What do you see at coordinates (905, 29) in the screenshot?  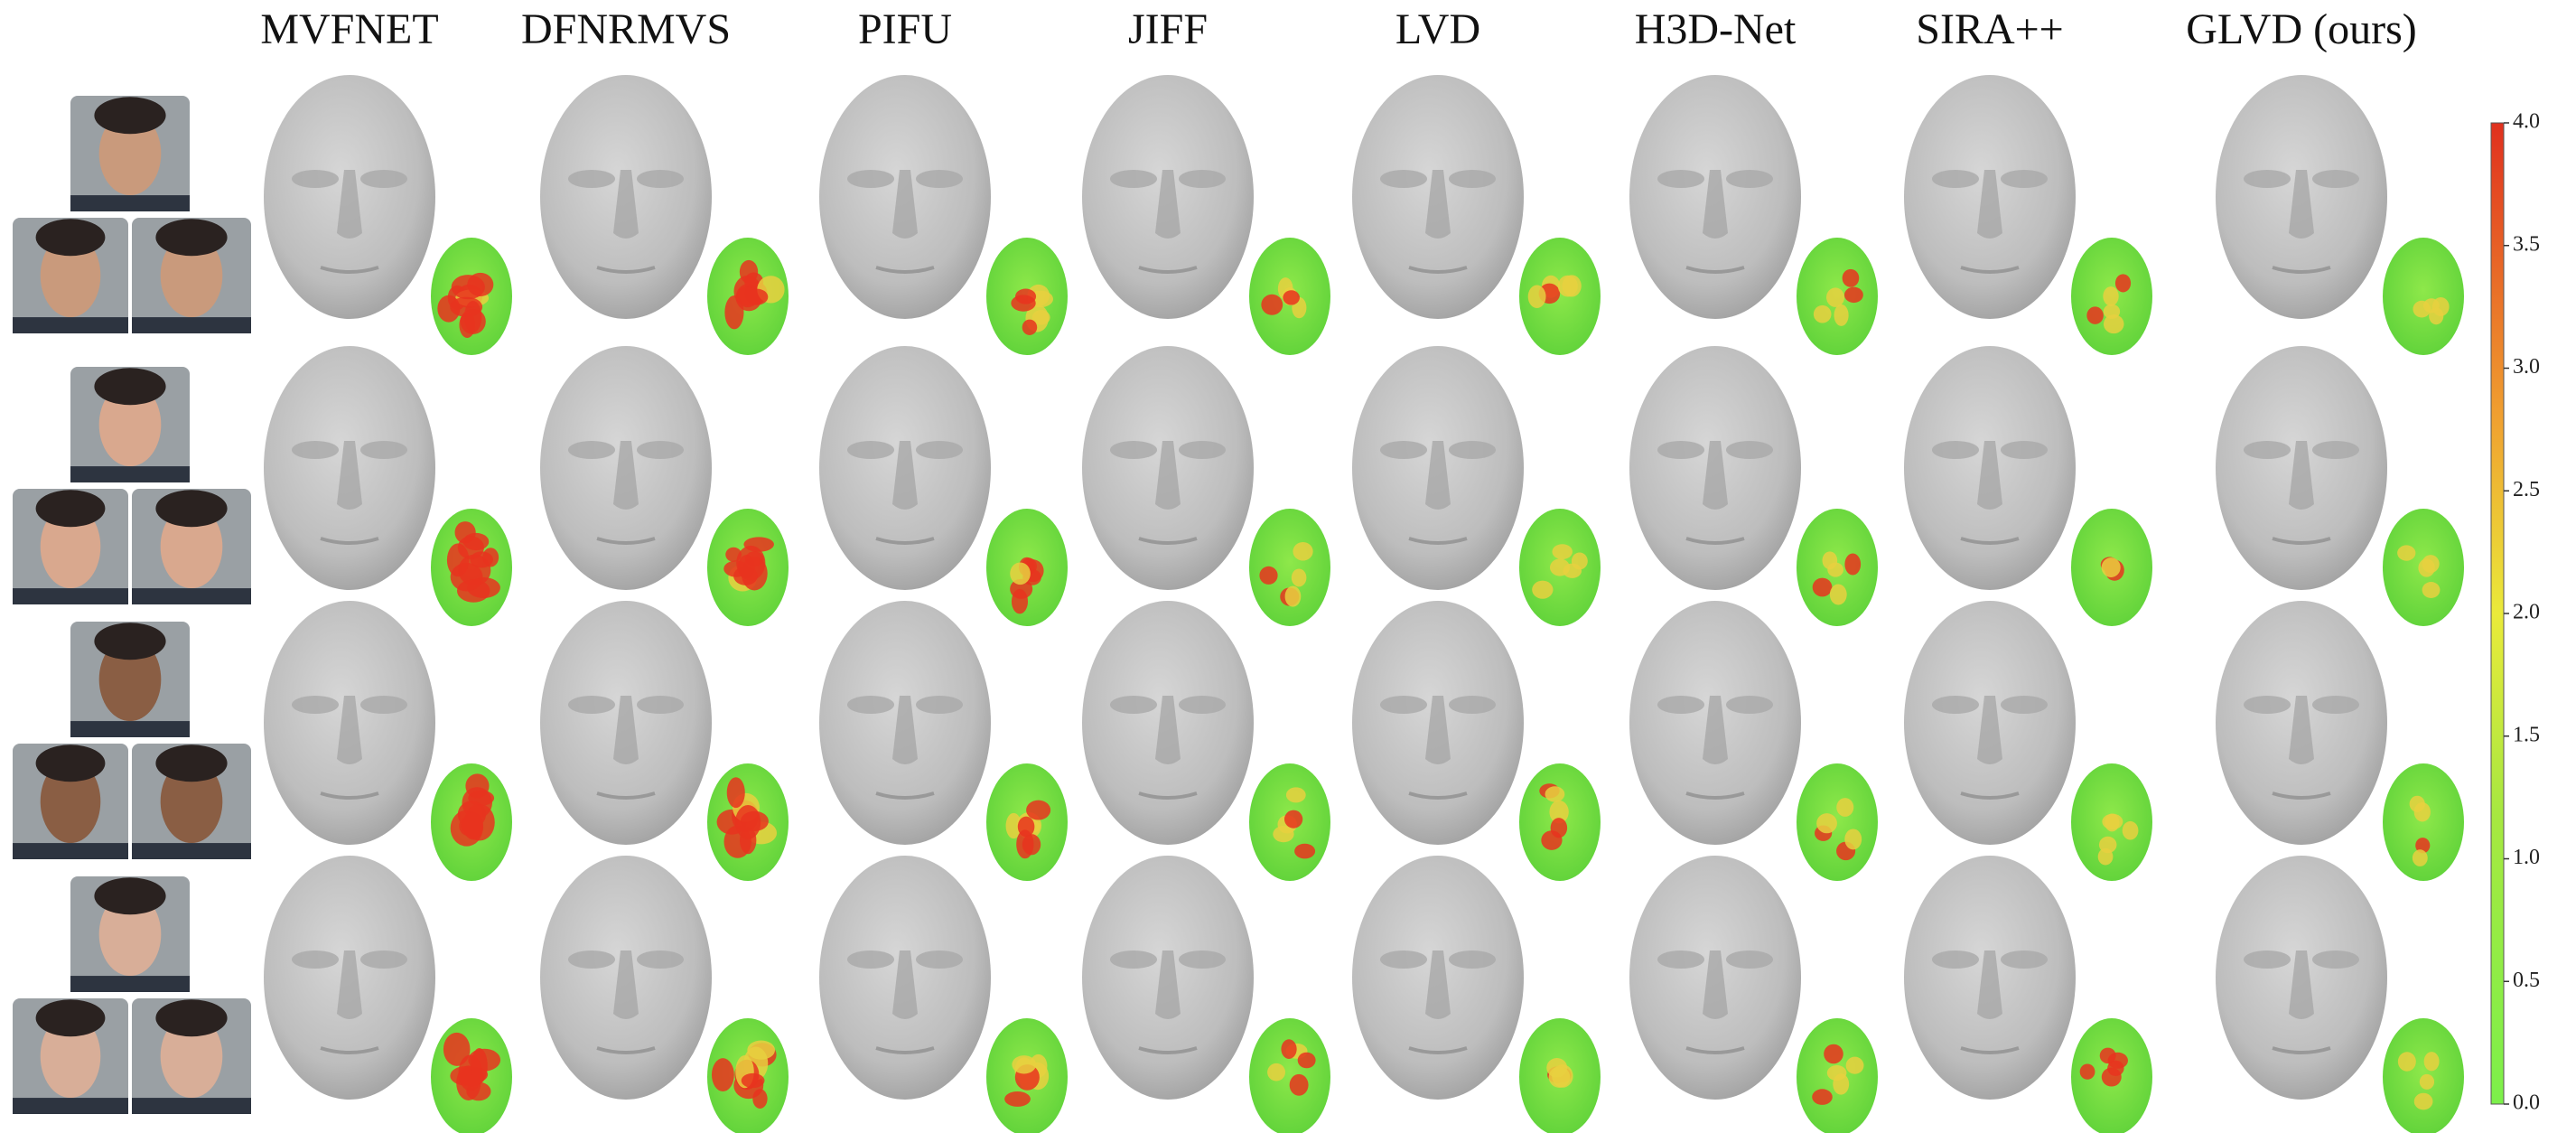 I see `method-header: PIFU` at bounding box center [905, 29].